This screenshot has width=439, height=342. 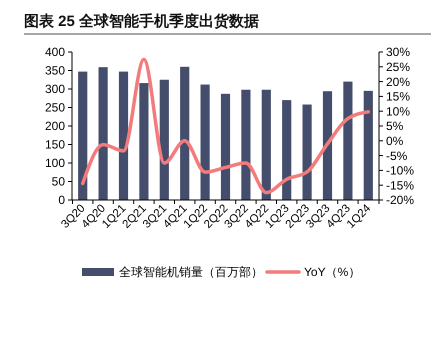 What do you see at coordinates (398, 67) in the screenshot?
I see `y2-tick-label: 25%` at bounding box center [398, 67].